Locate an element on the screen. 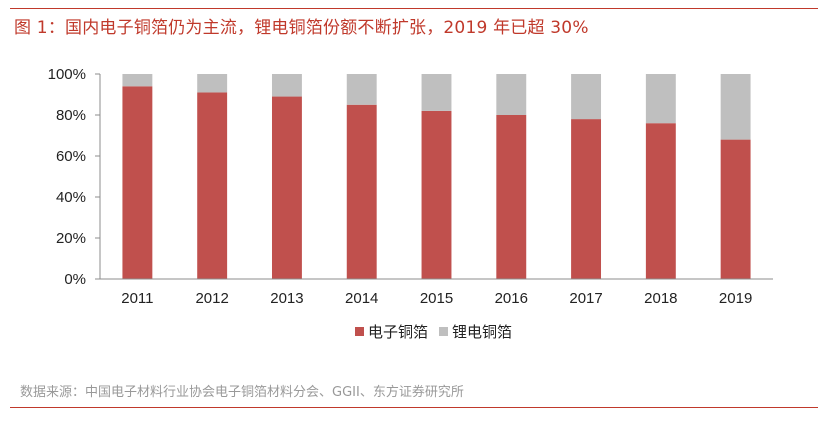 Image resolution: width=831 pixels, height=445 pixels. bar-electronic-2015 is located at coordinates (436, 195).